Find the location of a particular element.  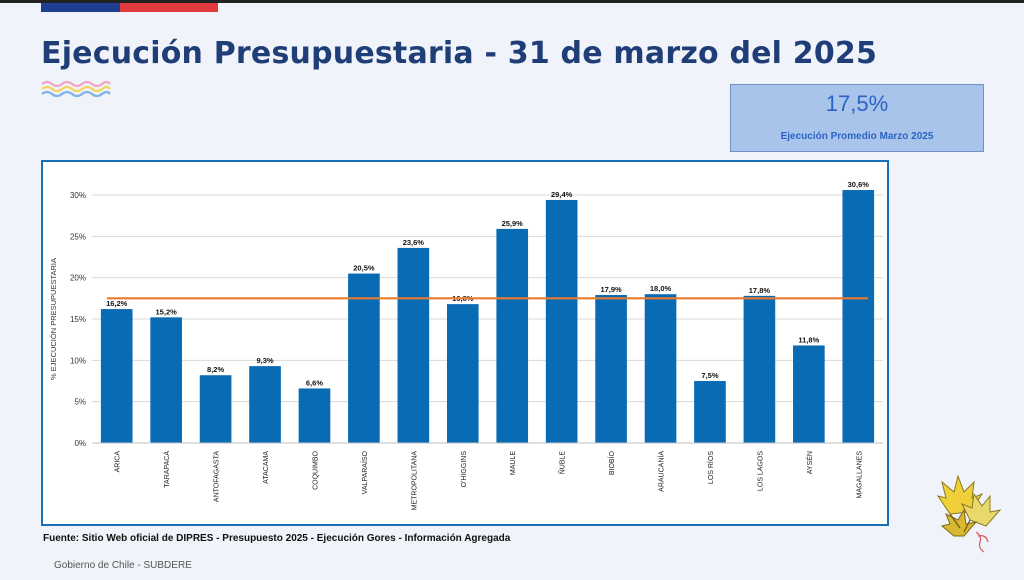

y-axis-label: % EJECUCIÓN PRESUPUESTARIA is located at coordinates (53, 319).